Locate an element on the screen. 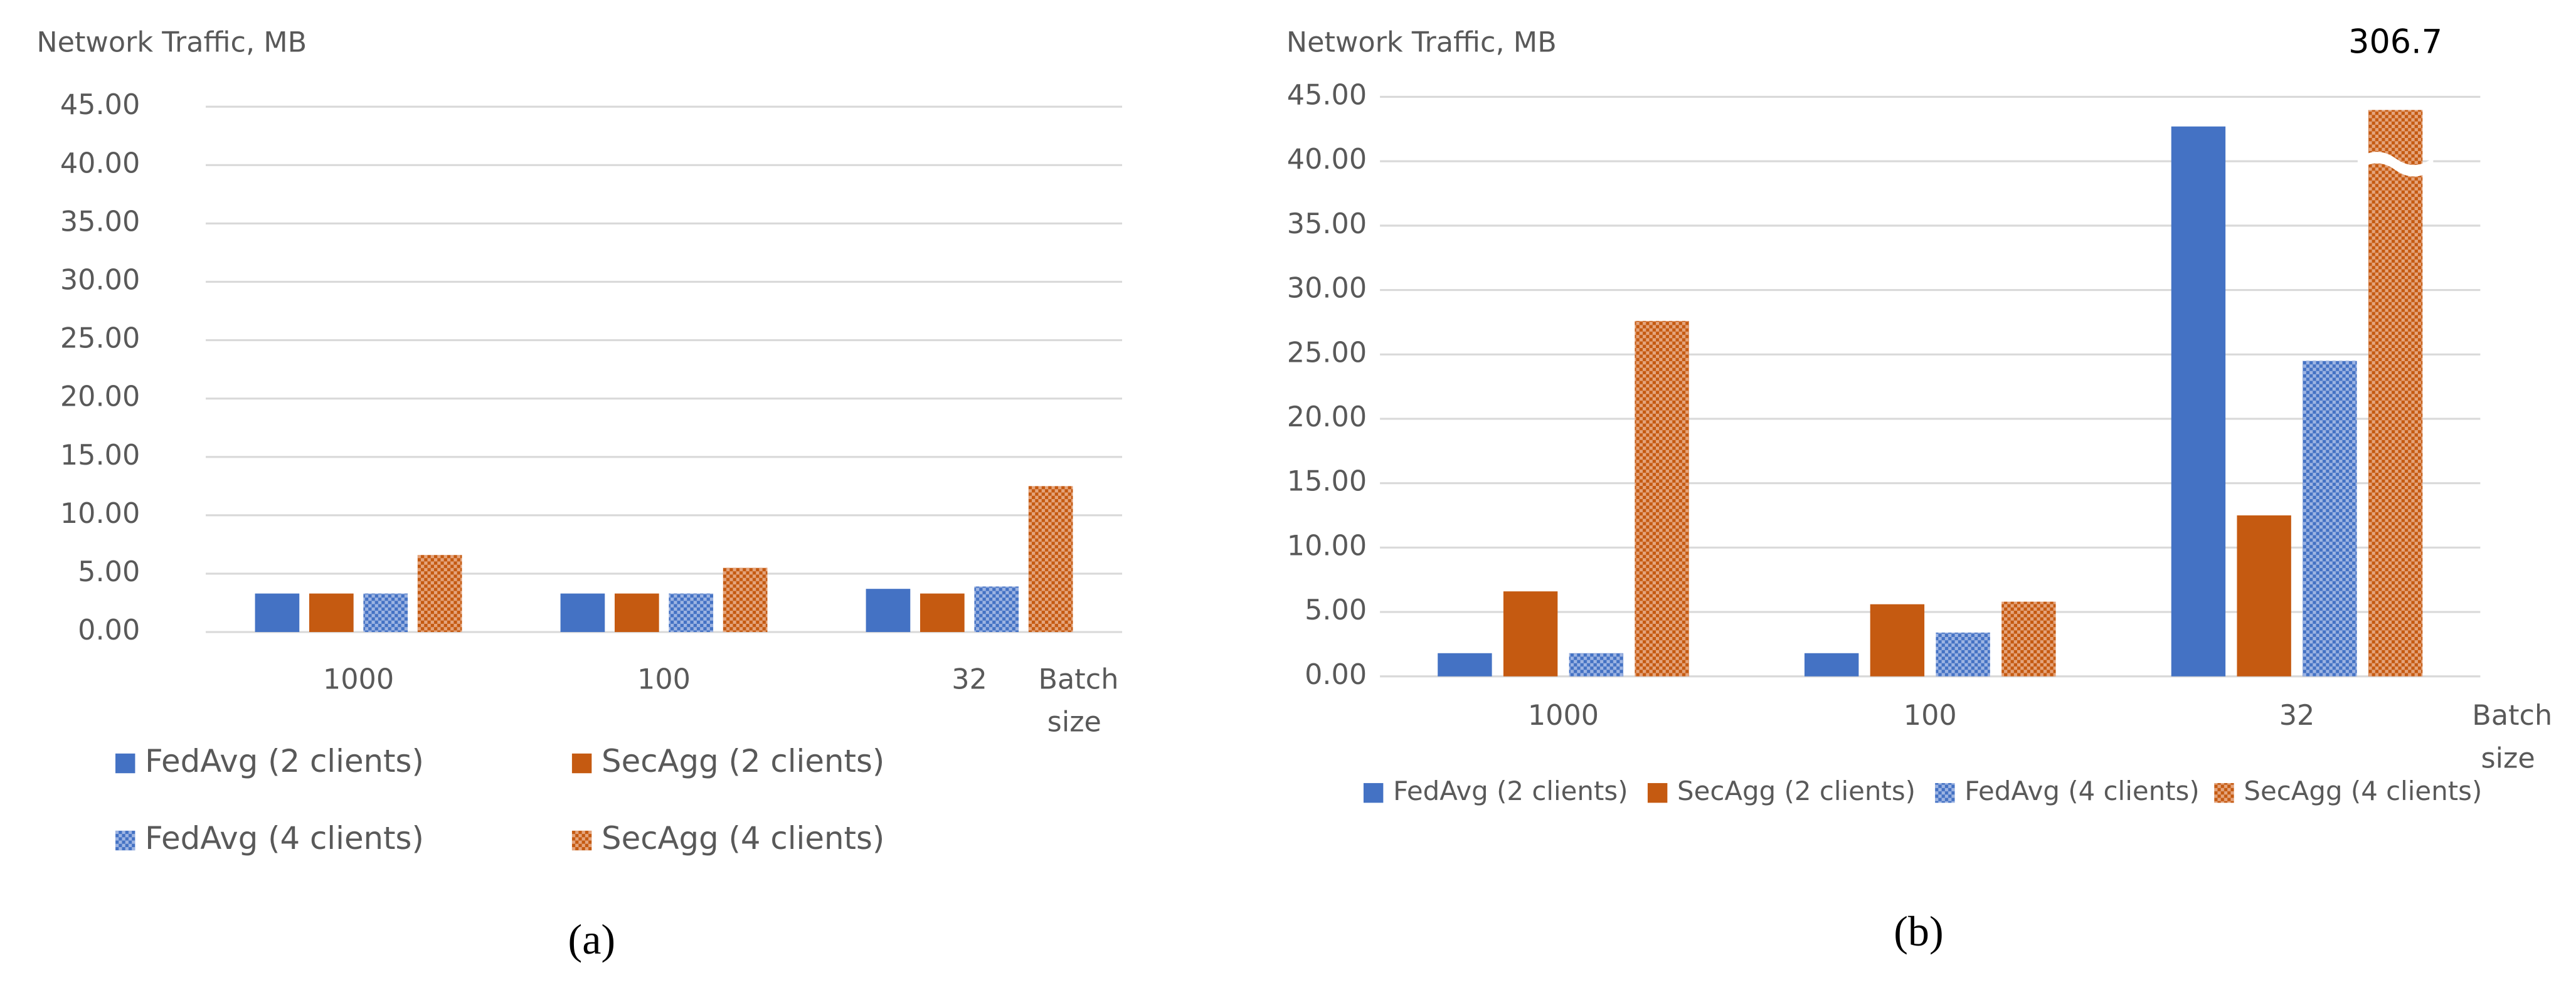  data-label: 306.7 is located at coordinates (2395, 42).